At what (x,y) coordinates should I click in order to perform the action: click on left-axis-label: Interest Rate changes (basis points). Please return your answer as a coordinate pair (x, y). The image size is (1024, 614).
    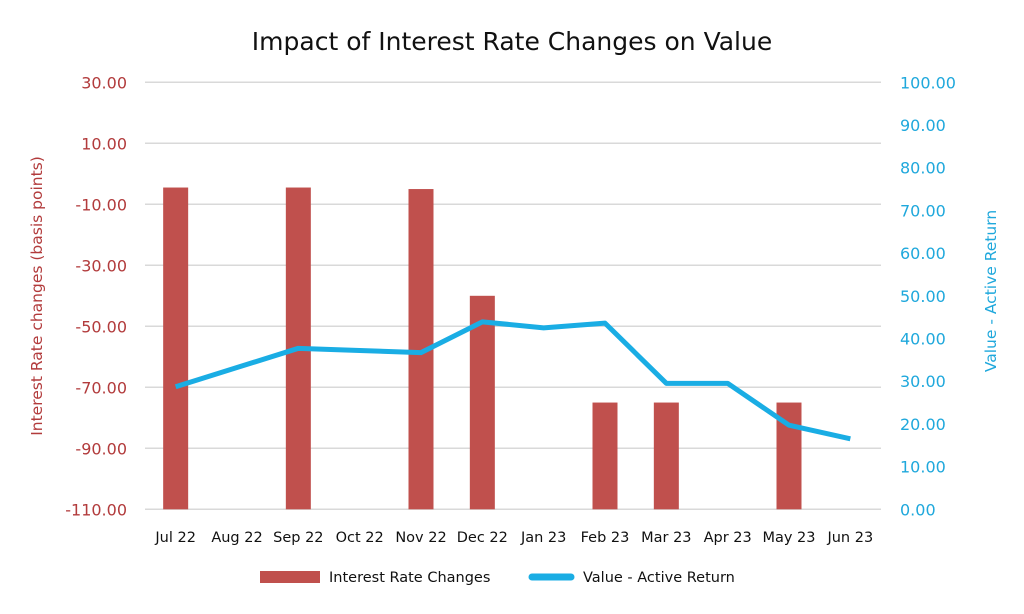
    Looking at the image, I should click on (37, 296).